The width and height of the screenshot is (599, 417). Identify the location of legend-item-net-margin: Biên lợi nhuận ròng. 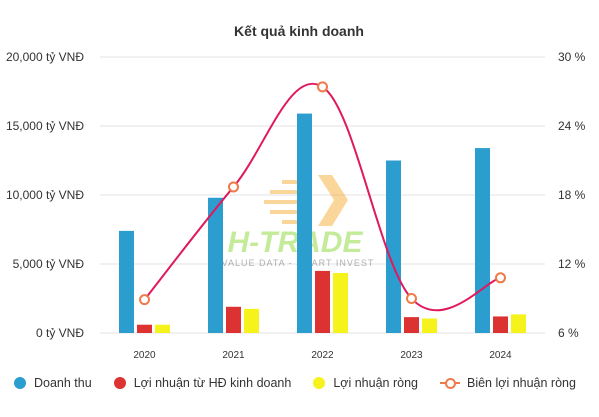
(507, 383).